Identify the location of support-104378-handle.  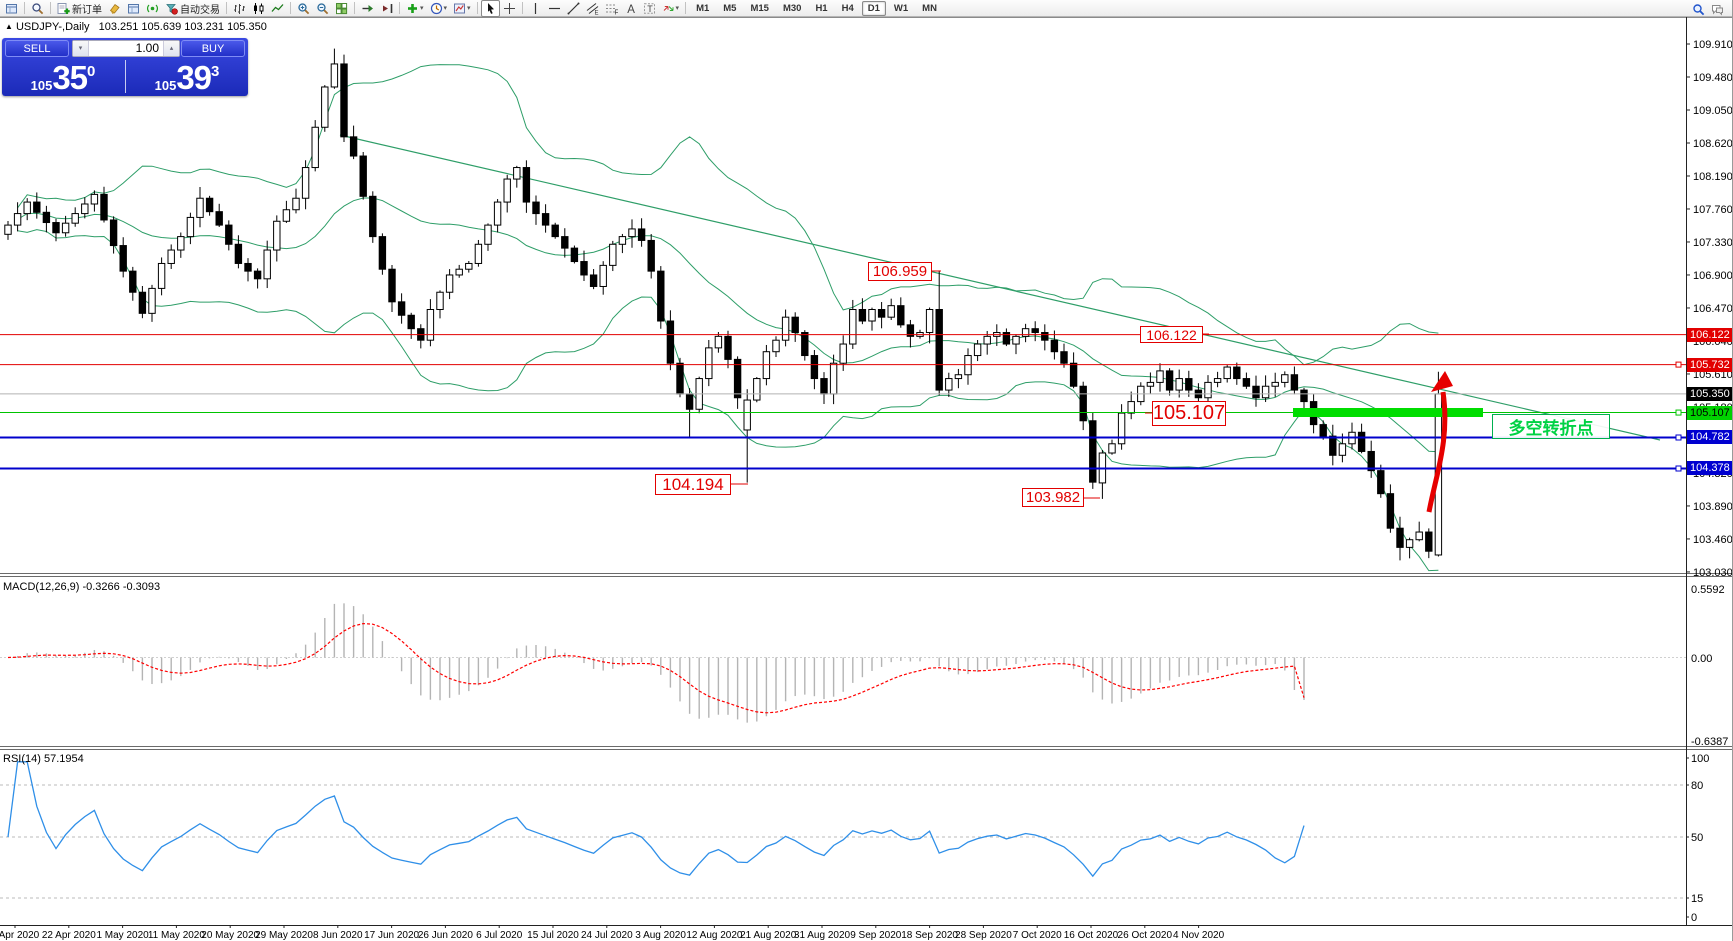
(1678, 468).